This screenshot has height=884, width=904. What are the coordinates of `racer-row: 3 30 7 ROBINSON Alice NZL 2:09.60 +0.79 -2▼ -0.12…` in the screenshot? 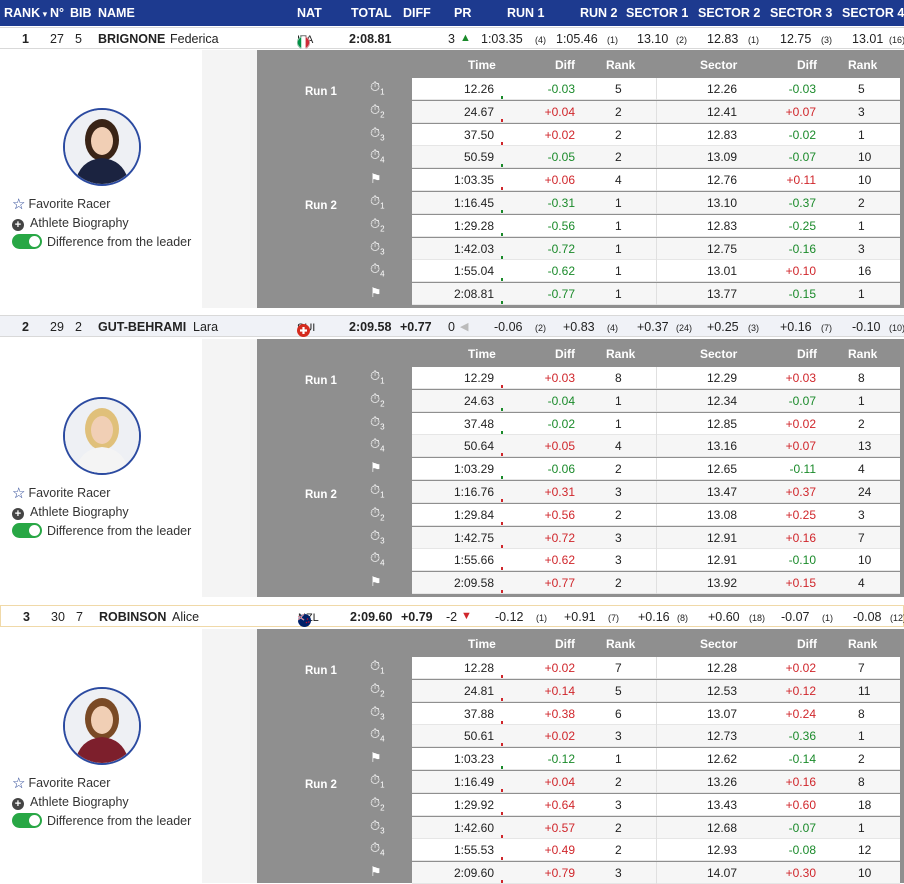 It's located at (452, 616).